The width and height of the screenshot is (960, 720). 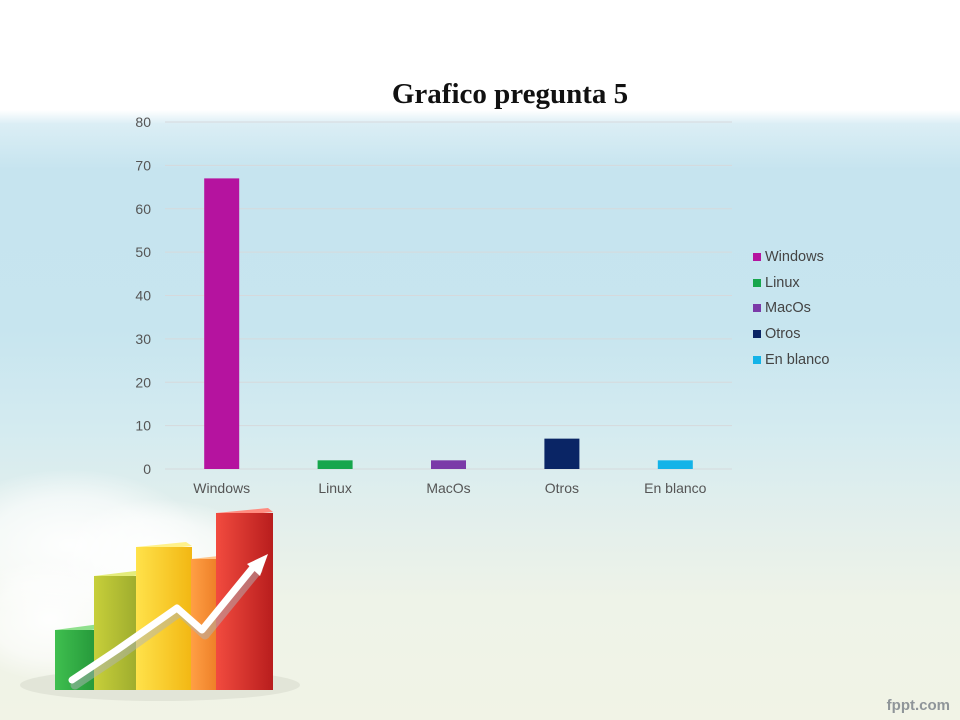 What do you see at coordinates (675, 488) in the screenshot?
I see `x-category-label: En blanco` at bounding box center [675, 488].